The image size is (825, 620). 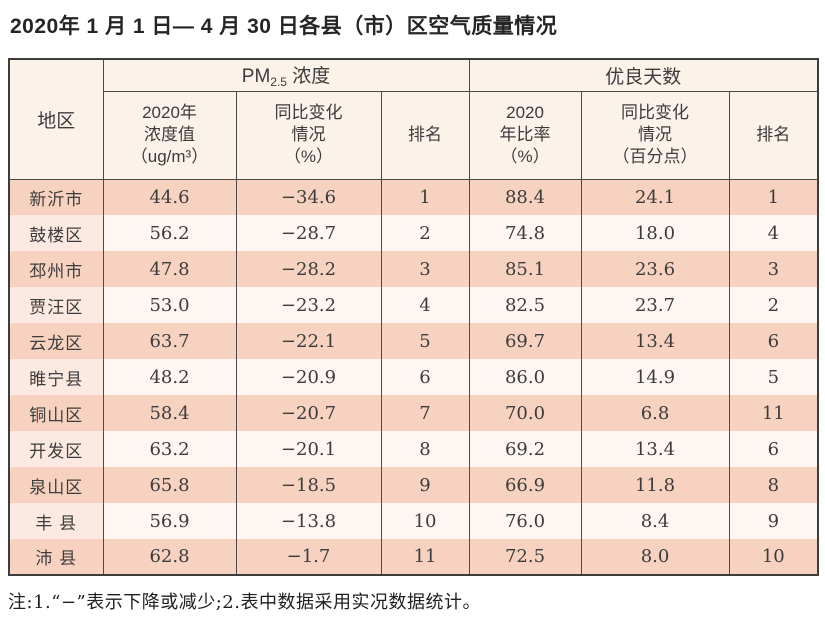 I want to click on ratio-cell: 74.8, so click(x=525, y=233).